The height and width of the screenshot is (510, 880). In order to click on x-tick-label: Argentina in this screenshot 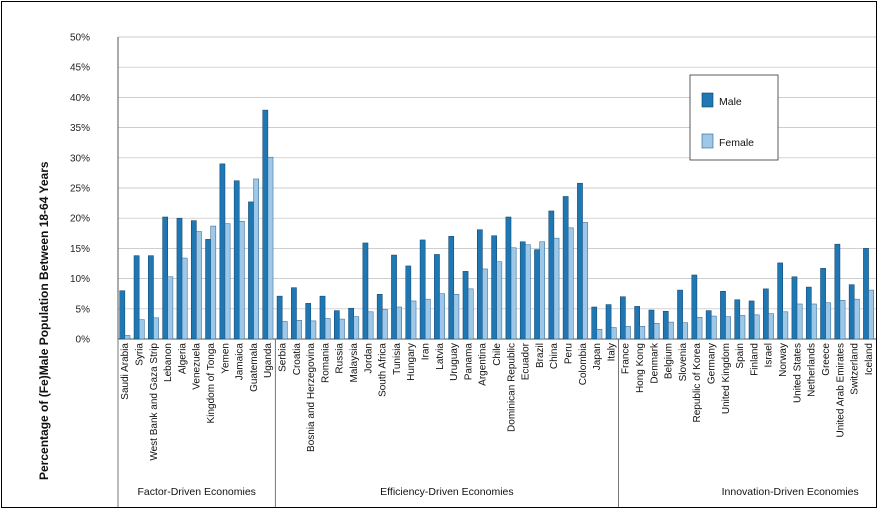, I will do `click(483, 364)`.